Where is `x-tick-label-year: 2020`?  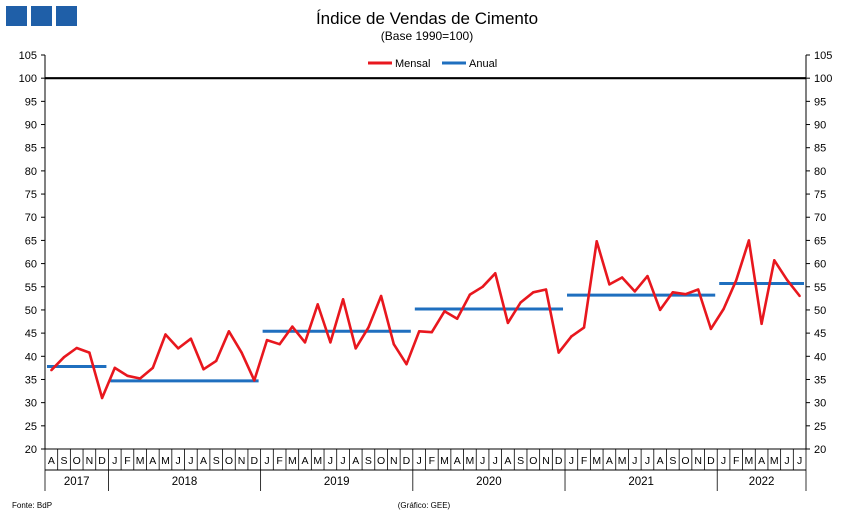 x-tick-label-year: 2020 is located at coordinates (489, 482).